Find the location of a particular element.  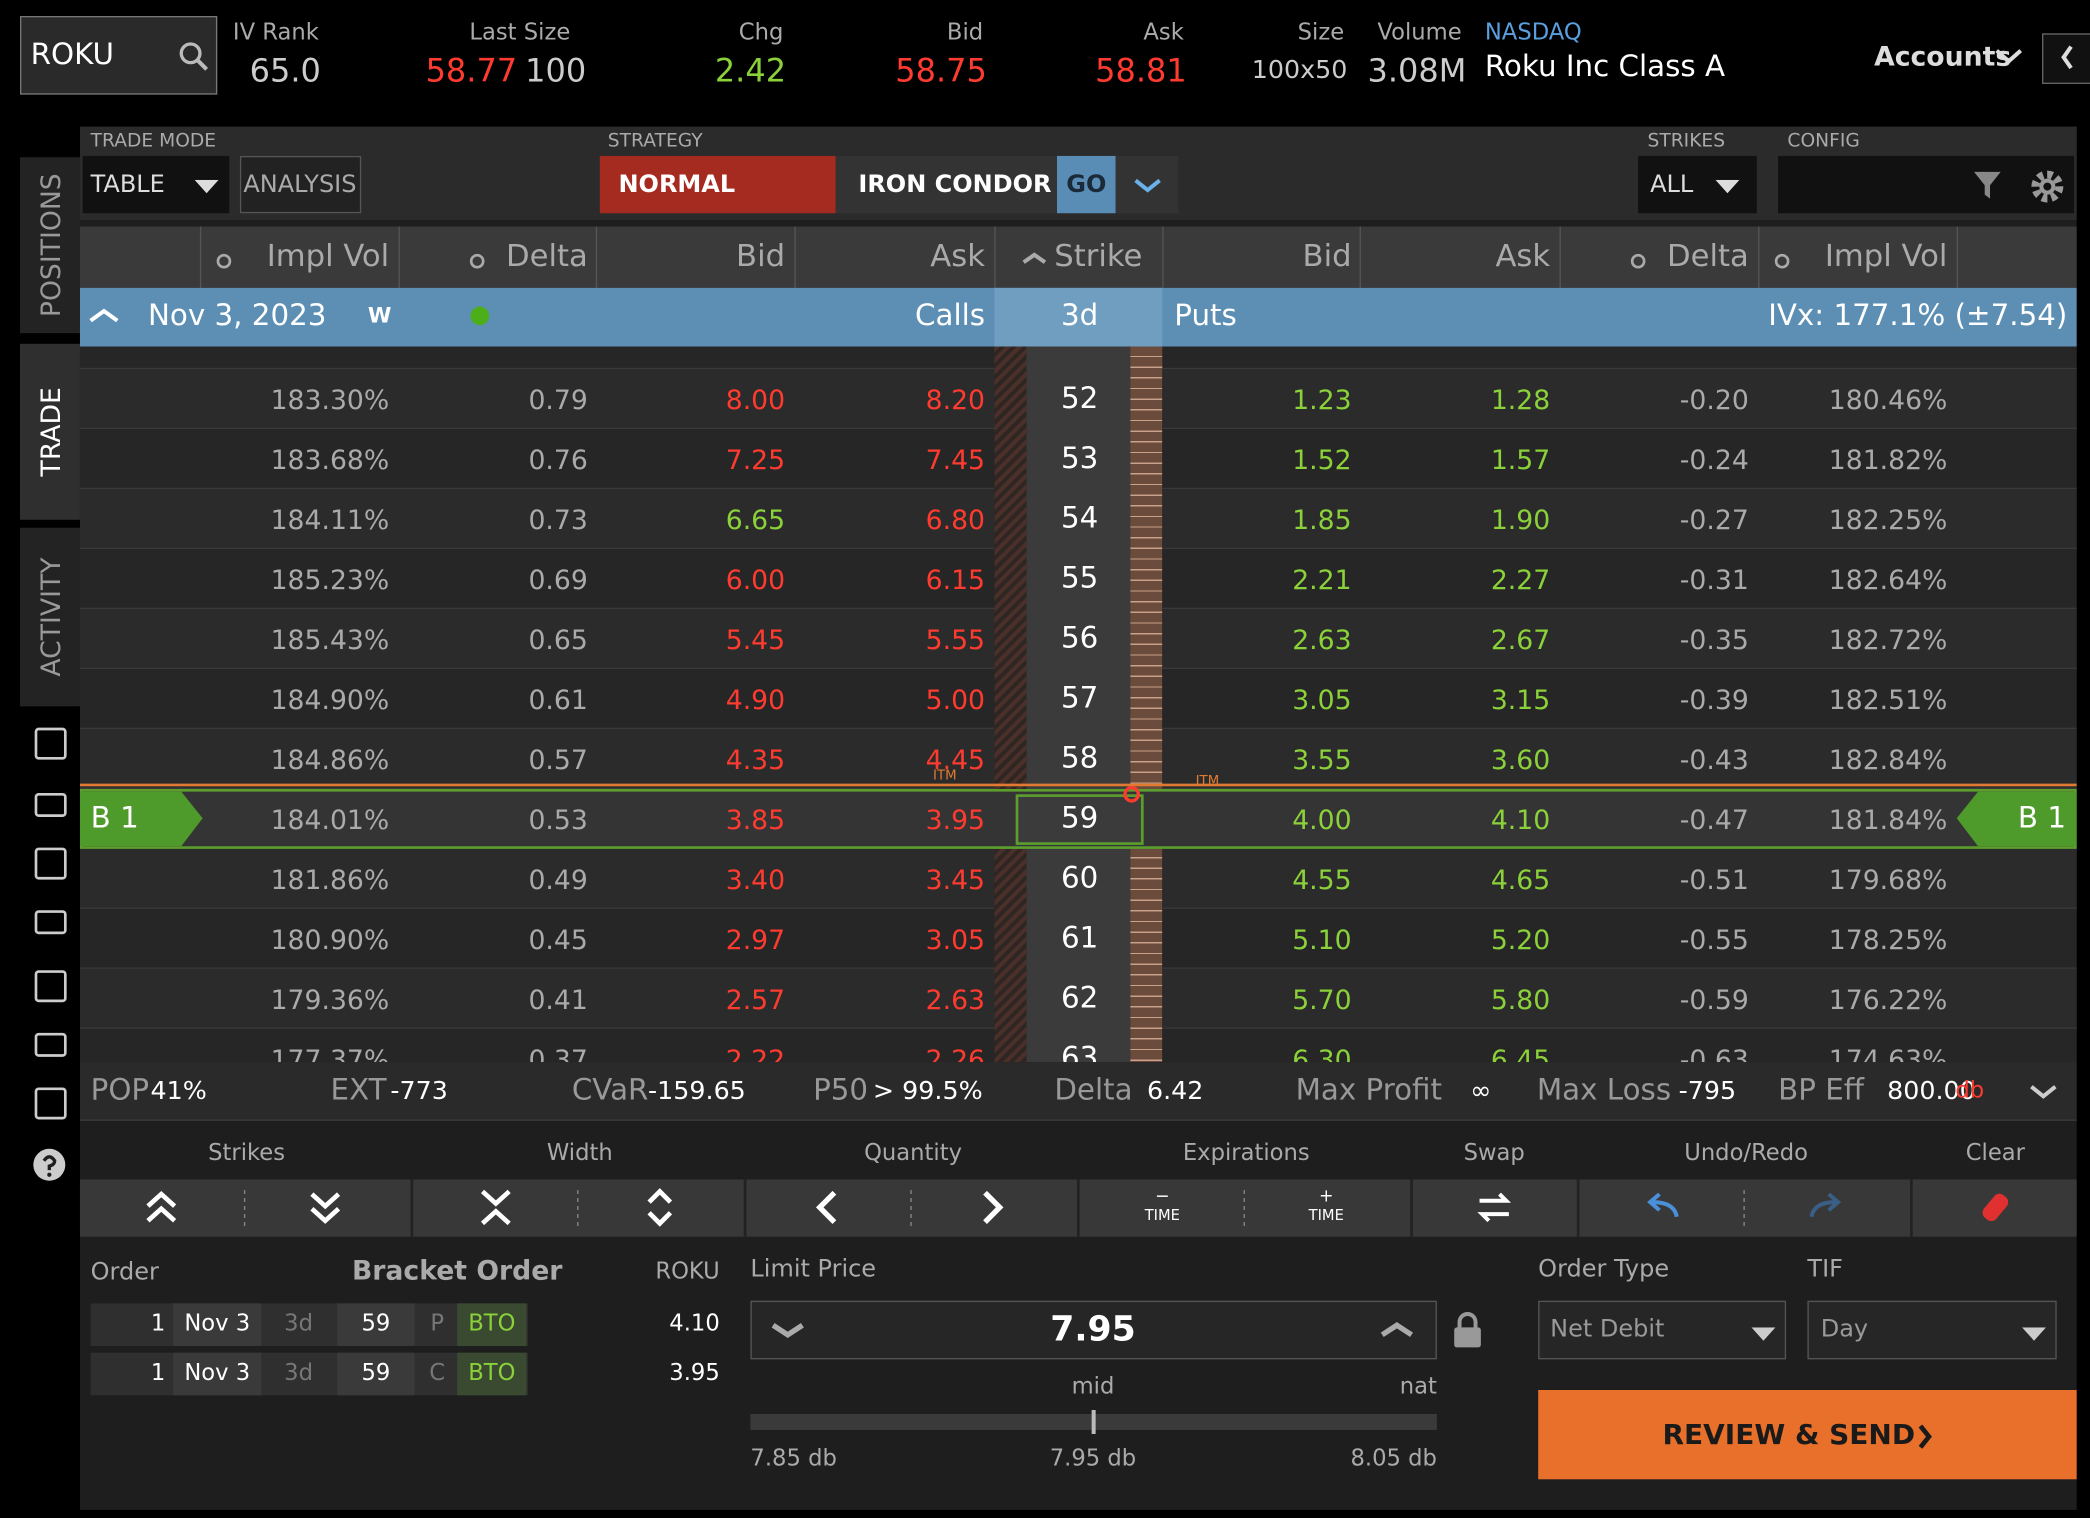

analysis-button is located at coordinates (300, 184).